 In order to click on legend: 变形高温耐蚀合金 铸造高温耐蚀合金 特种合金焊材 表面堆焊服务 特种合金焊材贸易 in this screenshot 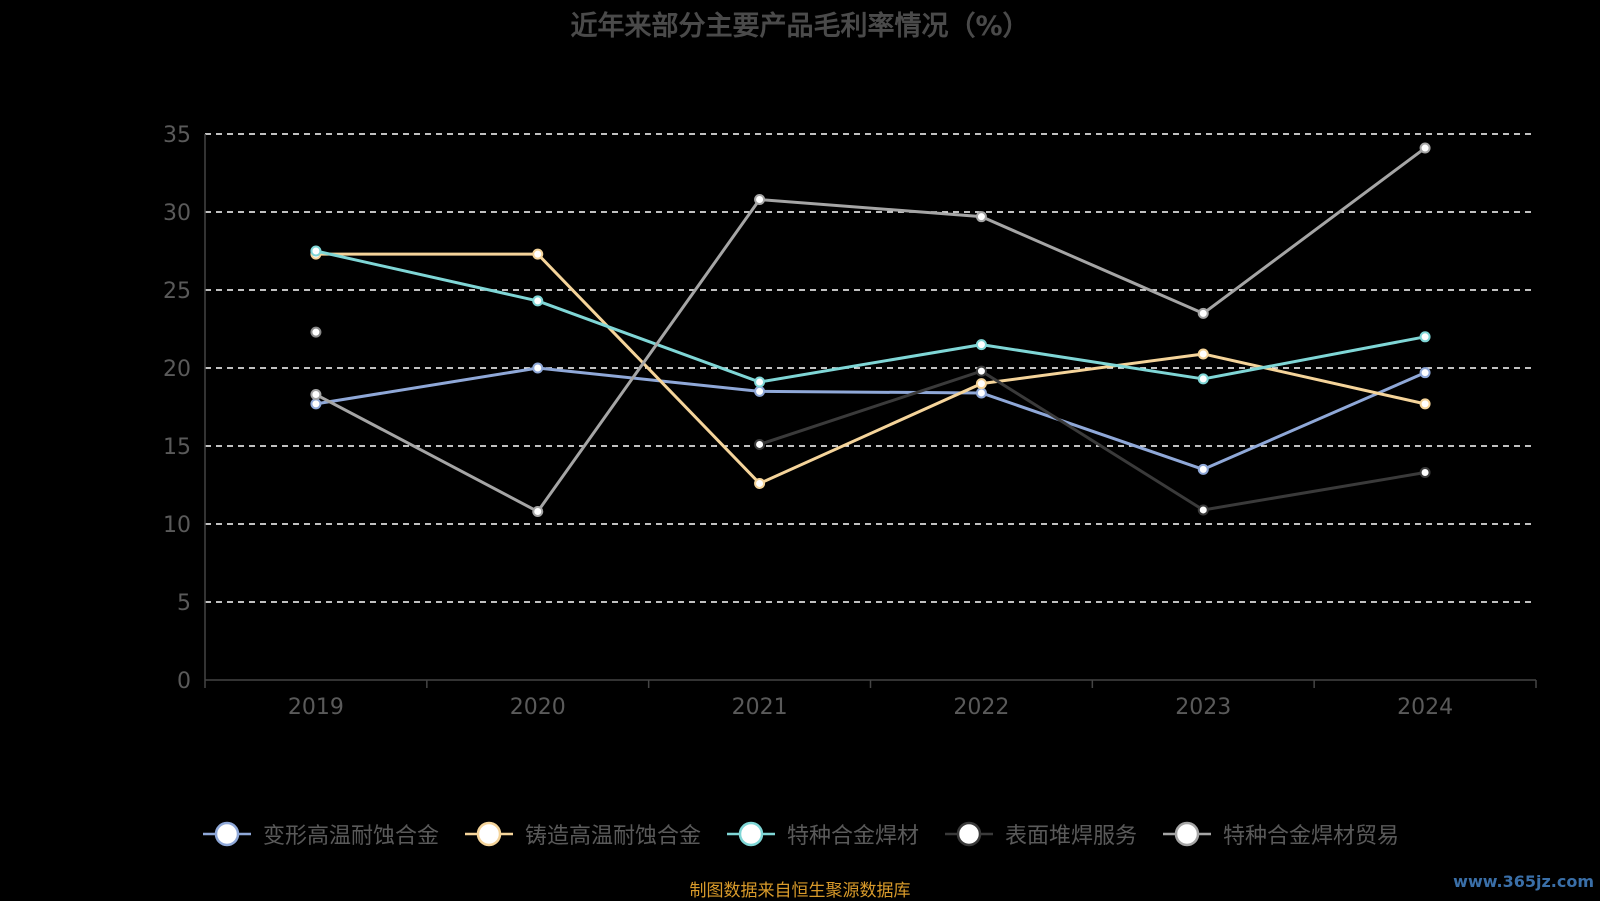, I will do `click(800, 834)`.